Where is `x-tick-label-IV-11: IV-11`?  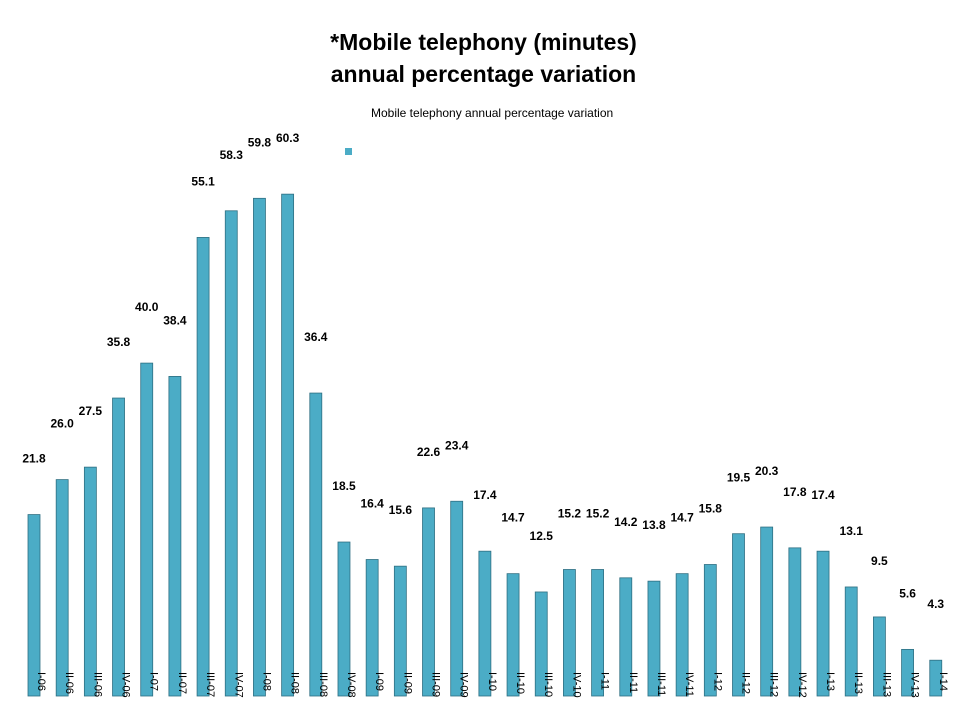
x-tick-label-IV-11: IV-11 is located at coordinates (689, 684).